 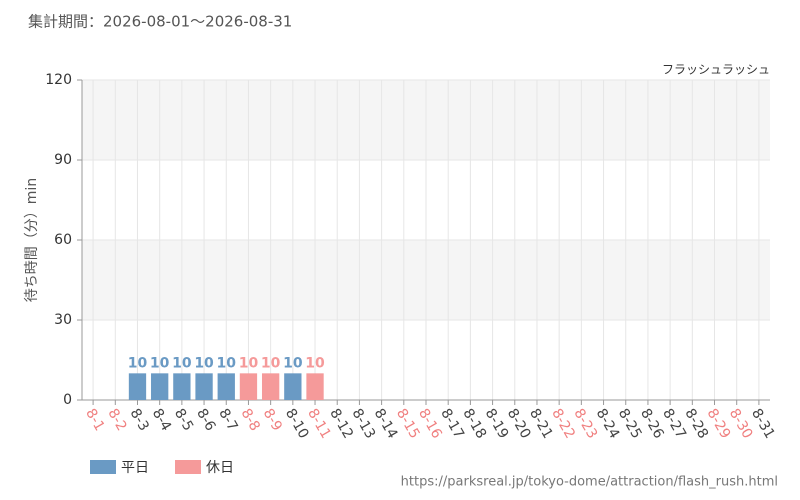 What do you see at coordinates (183, 420) in the screenshot?
I see `x-tick-label: 8-5` at bounding box center [183, 420].